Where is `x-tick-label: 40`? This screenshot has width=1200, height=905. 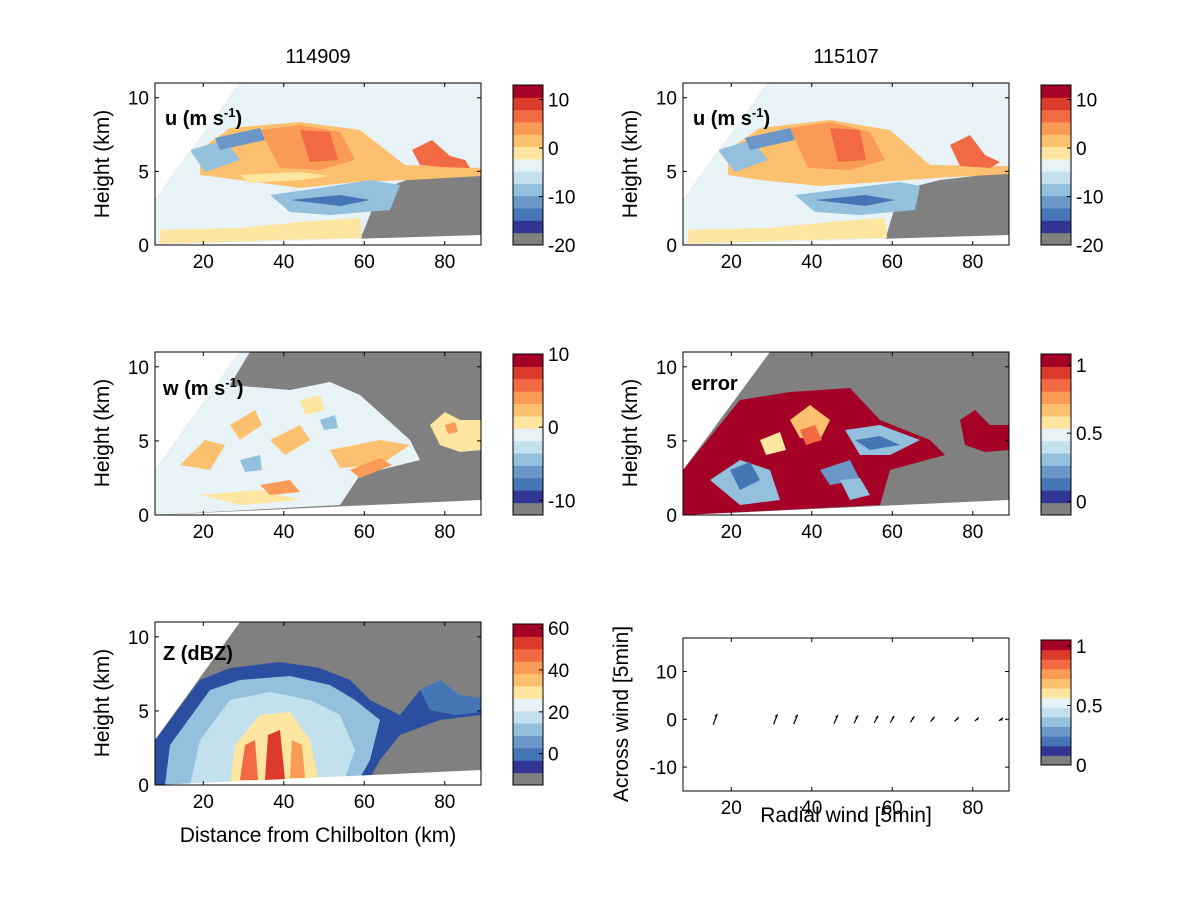 x-tick-label: 40 is located at coordinates (811, 808).